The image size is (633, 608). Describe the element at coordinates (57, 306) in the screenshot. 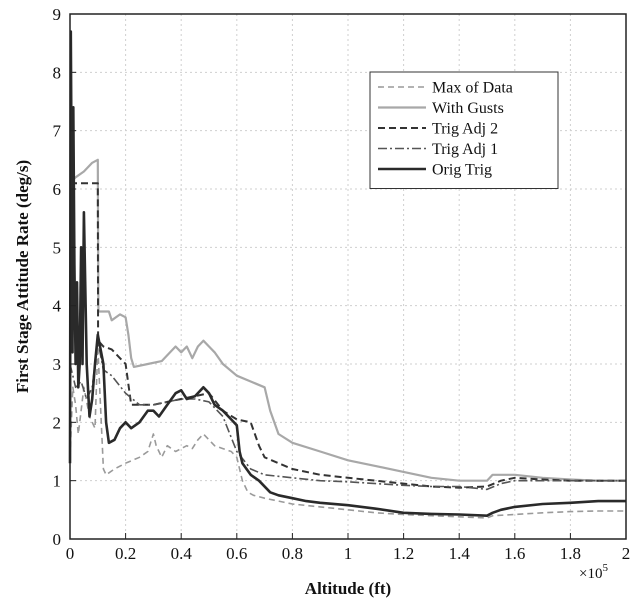

I see `y-tick-label: 4` at that location.